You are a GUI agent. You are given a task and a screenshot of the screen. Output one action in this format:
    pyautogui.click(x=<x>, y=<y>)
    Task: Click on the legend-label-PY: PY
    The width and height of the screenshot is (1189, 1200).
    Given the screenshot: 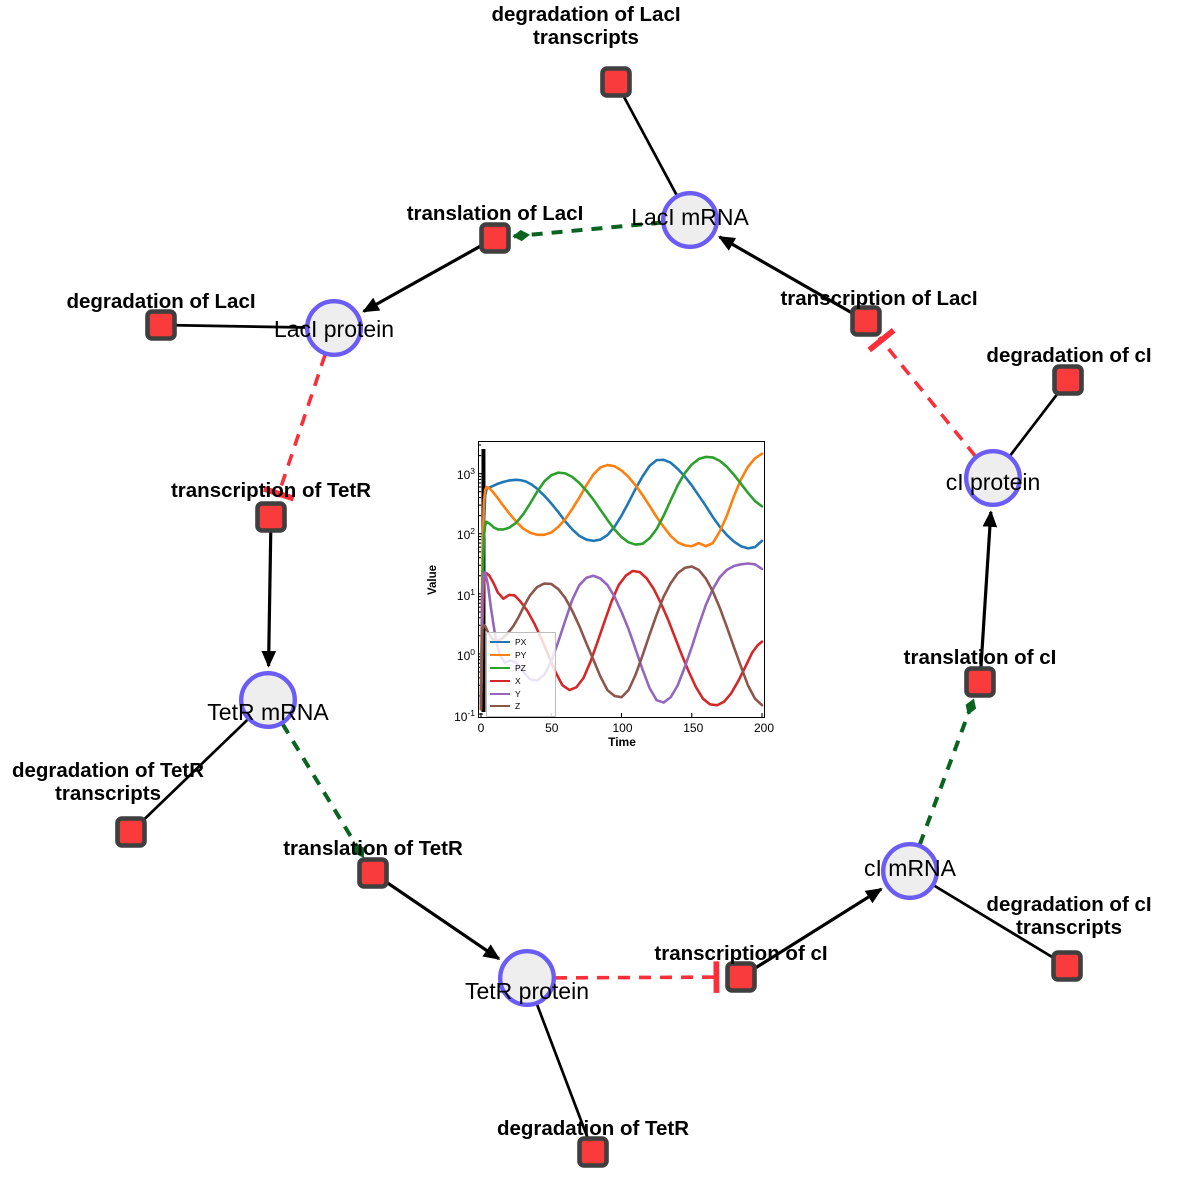 What is the action you would take?
    pyautogui.click(x=521, y=655)
    